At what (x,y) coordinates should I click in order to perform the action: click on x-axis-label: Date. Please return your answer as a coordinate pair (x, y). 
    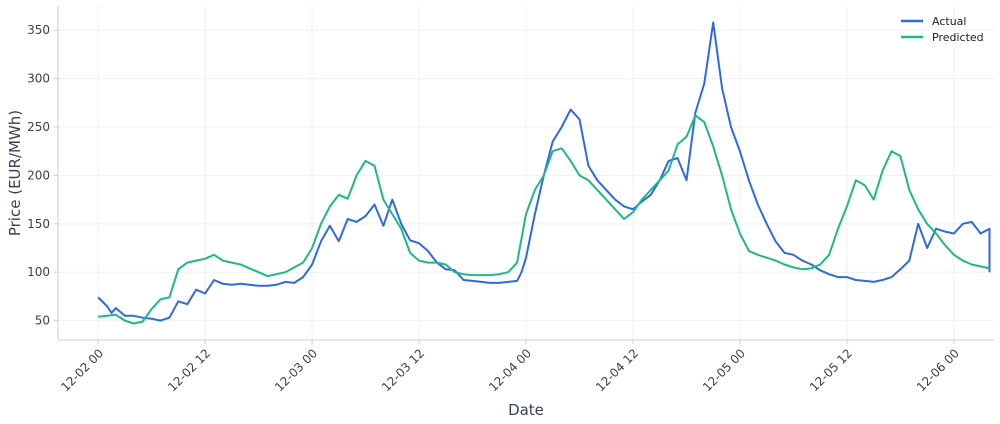
    Looking at the image, I should click on (526, 410).